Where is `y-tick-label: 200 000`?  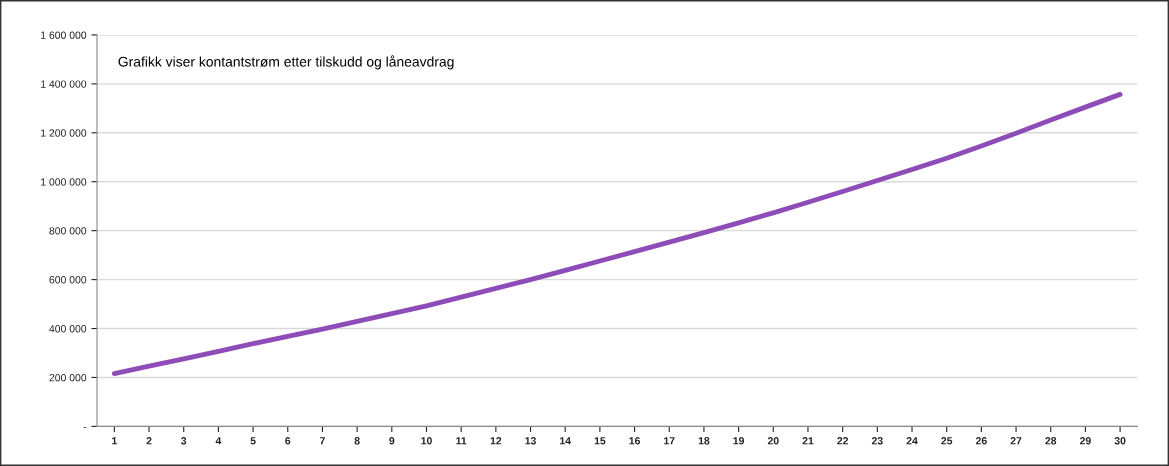
y-tick-label: 200 000 is located at coordinates (68, 377).